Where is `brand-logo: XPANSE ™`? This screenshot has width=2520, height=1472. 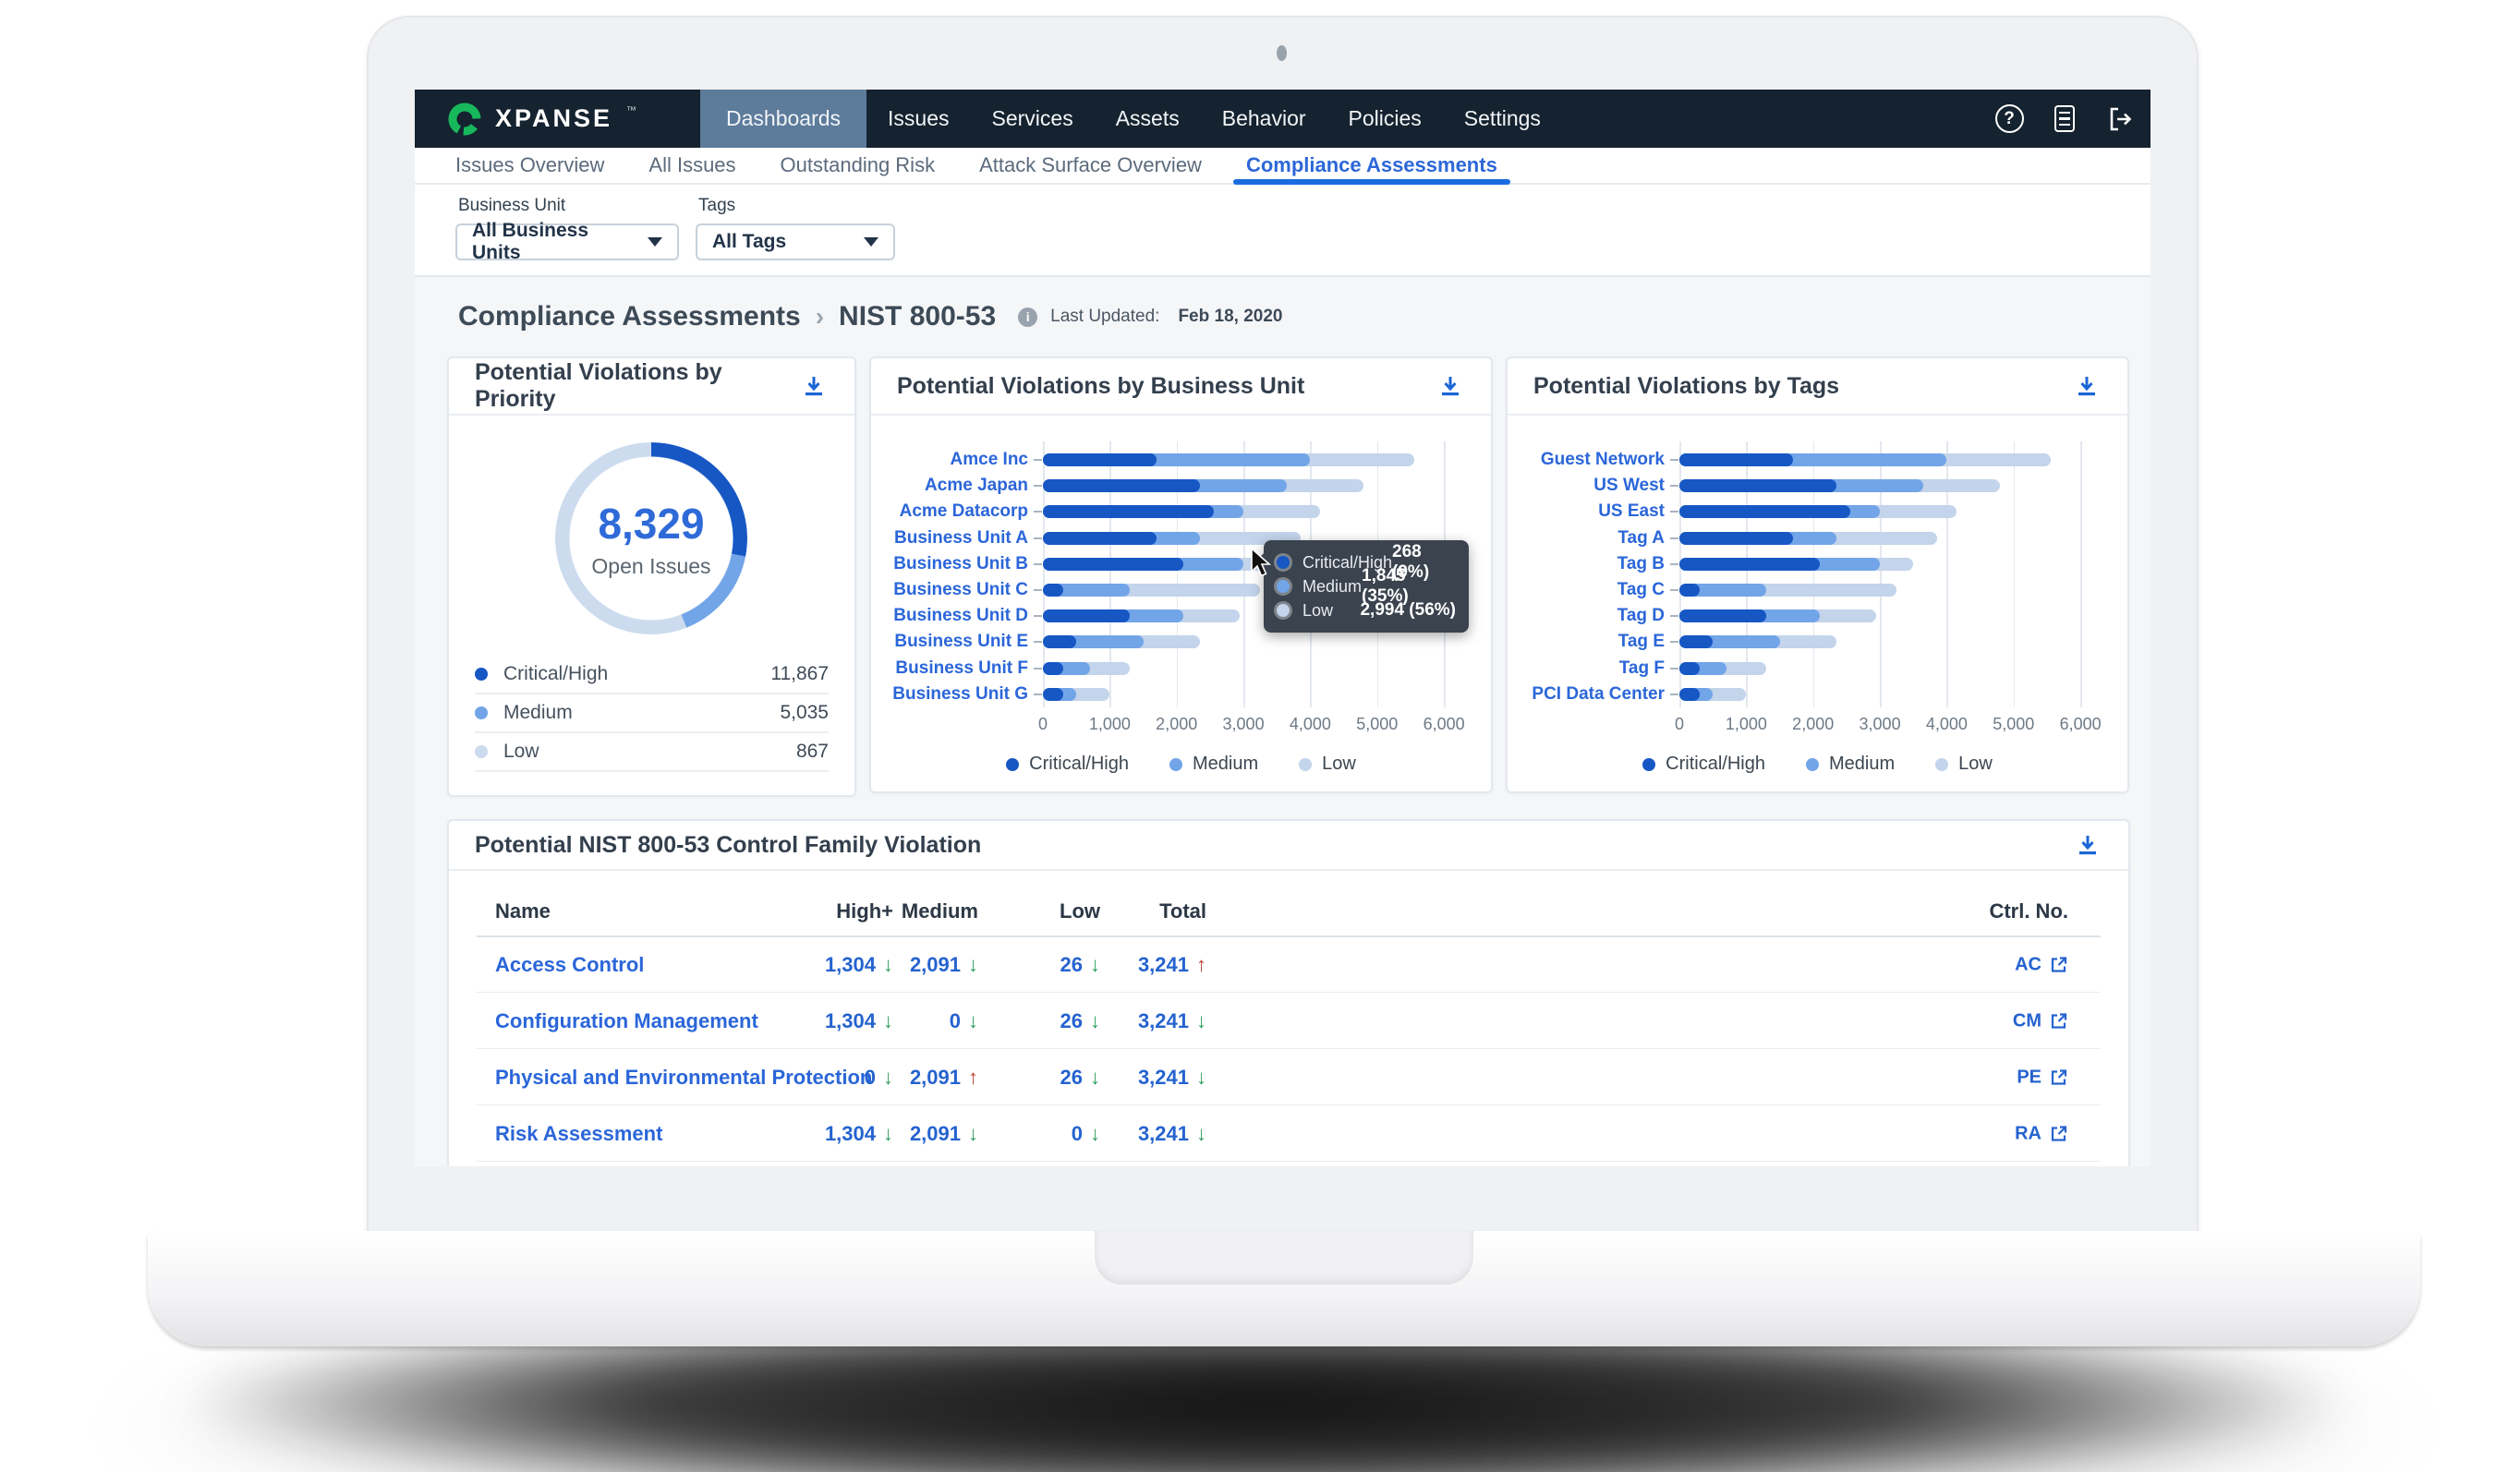 brand-logo: XPANSE ™ is located at coordinates (557, 119).